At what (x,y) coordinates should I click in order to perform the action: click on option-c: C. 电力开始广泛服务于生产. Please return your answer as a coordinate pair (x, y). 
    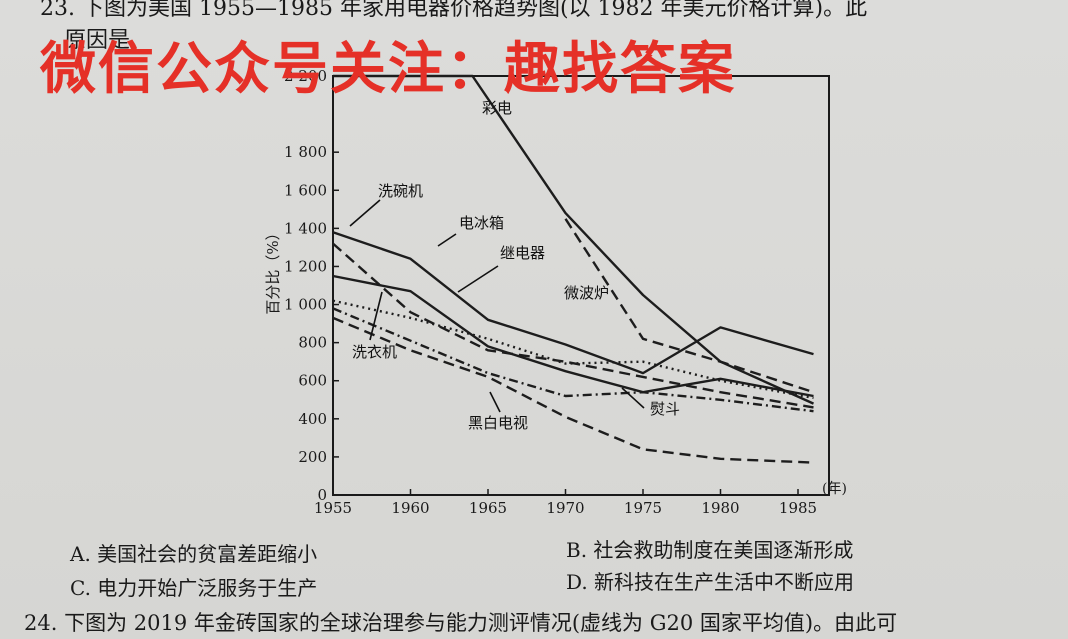
    Looking at the image, I should click on (194, 588).